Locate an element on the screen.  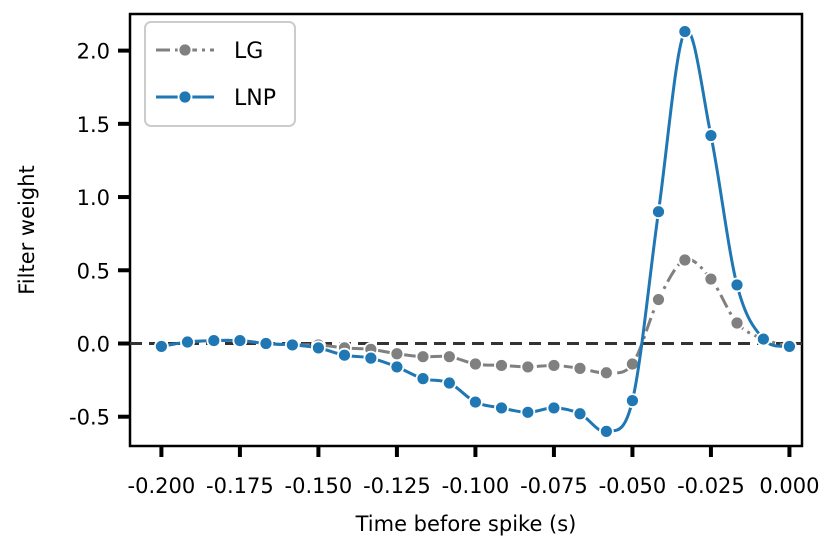
x-tick-label: -0.125 is located at coordinates (397, 486).